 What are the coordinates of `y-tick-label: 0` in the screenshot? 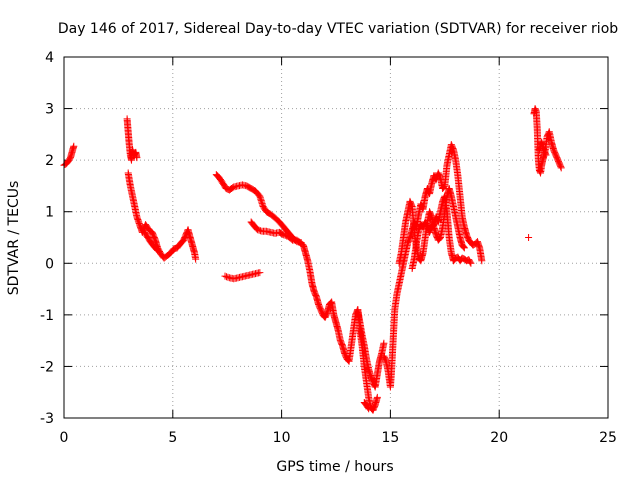 It's located at (49, 264).